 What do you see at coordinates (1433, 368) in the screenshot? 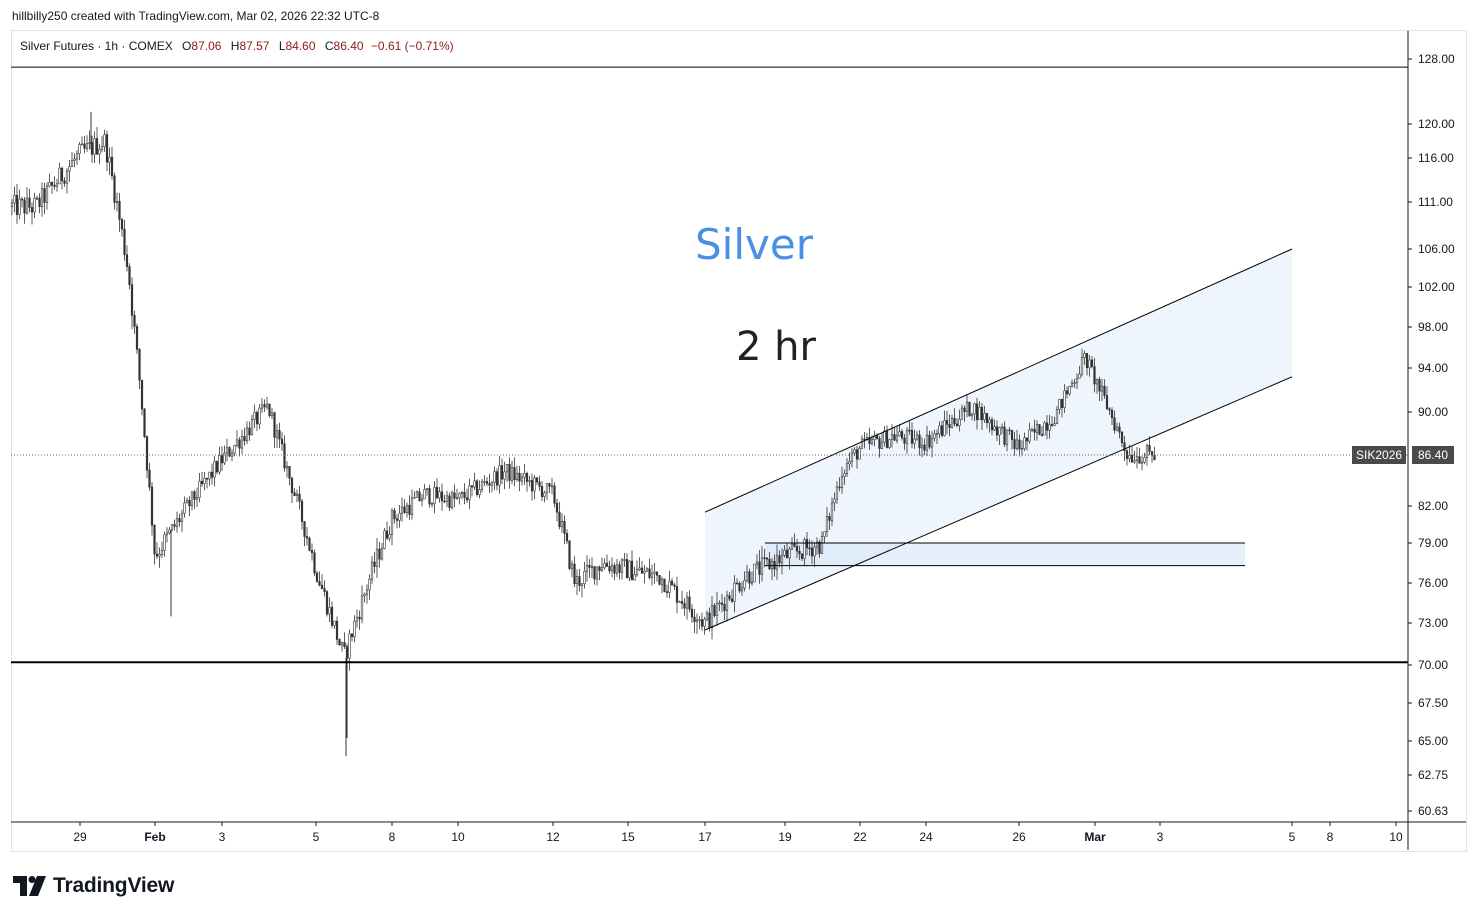
I see `y-tick-label: 94.00` at bounding box center [1433, 368].